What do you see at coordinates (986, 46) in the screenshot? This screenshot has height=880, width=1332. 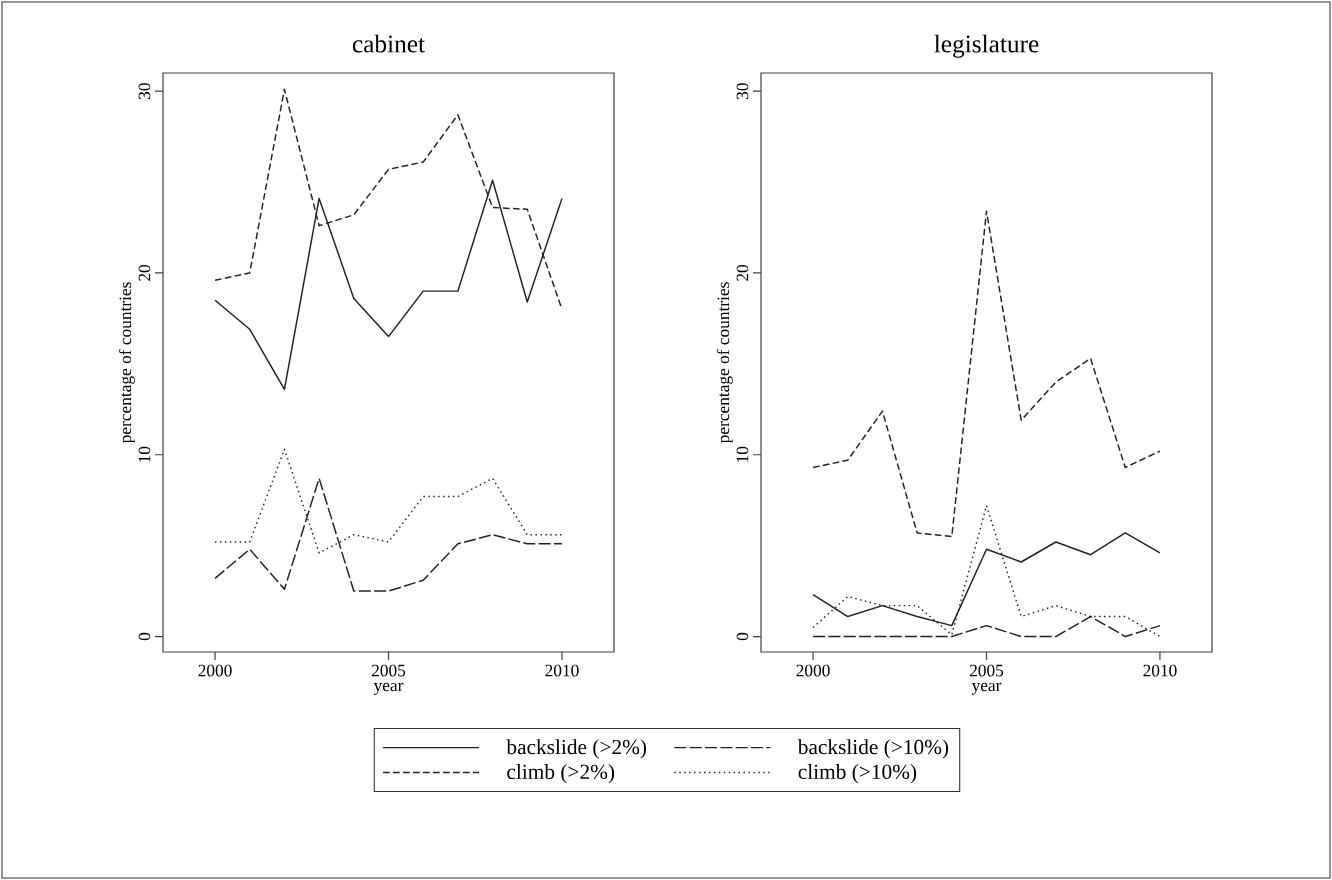 I see `chart-title: legislature` at bounding box center [986, 46].